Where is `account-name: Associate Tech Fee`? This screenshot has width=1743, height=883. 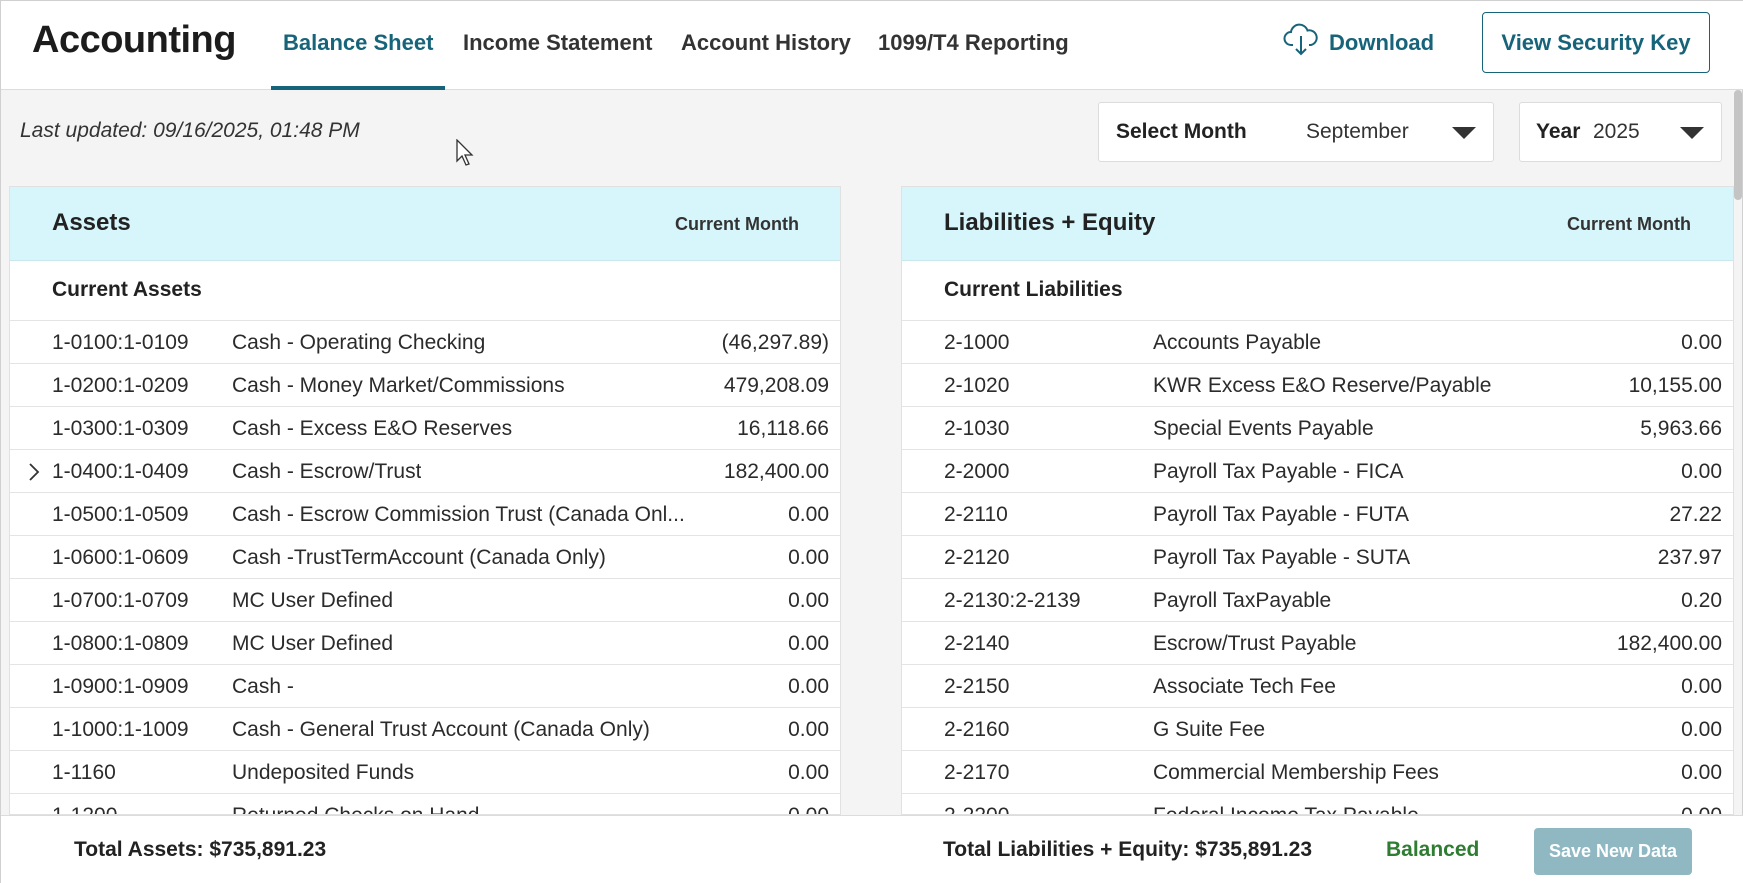 account-name: Associate Tech Fee is located at coordinates (1244, 686).